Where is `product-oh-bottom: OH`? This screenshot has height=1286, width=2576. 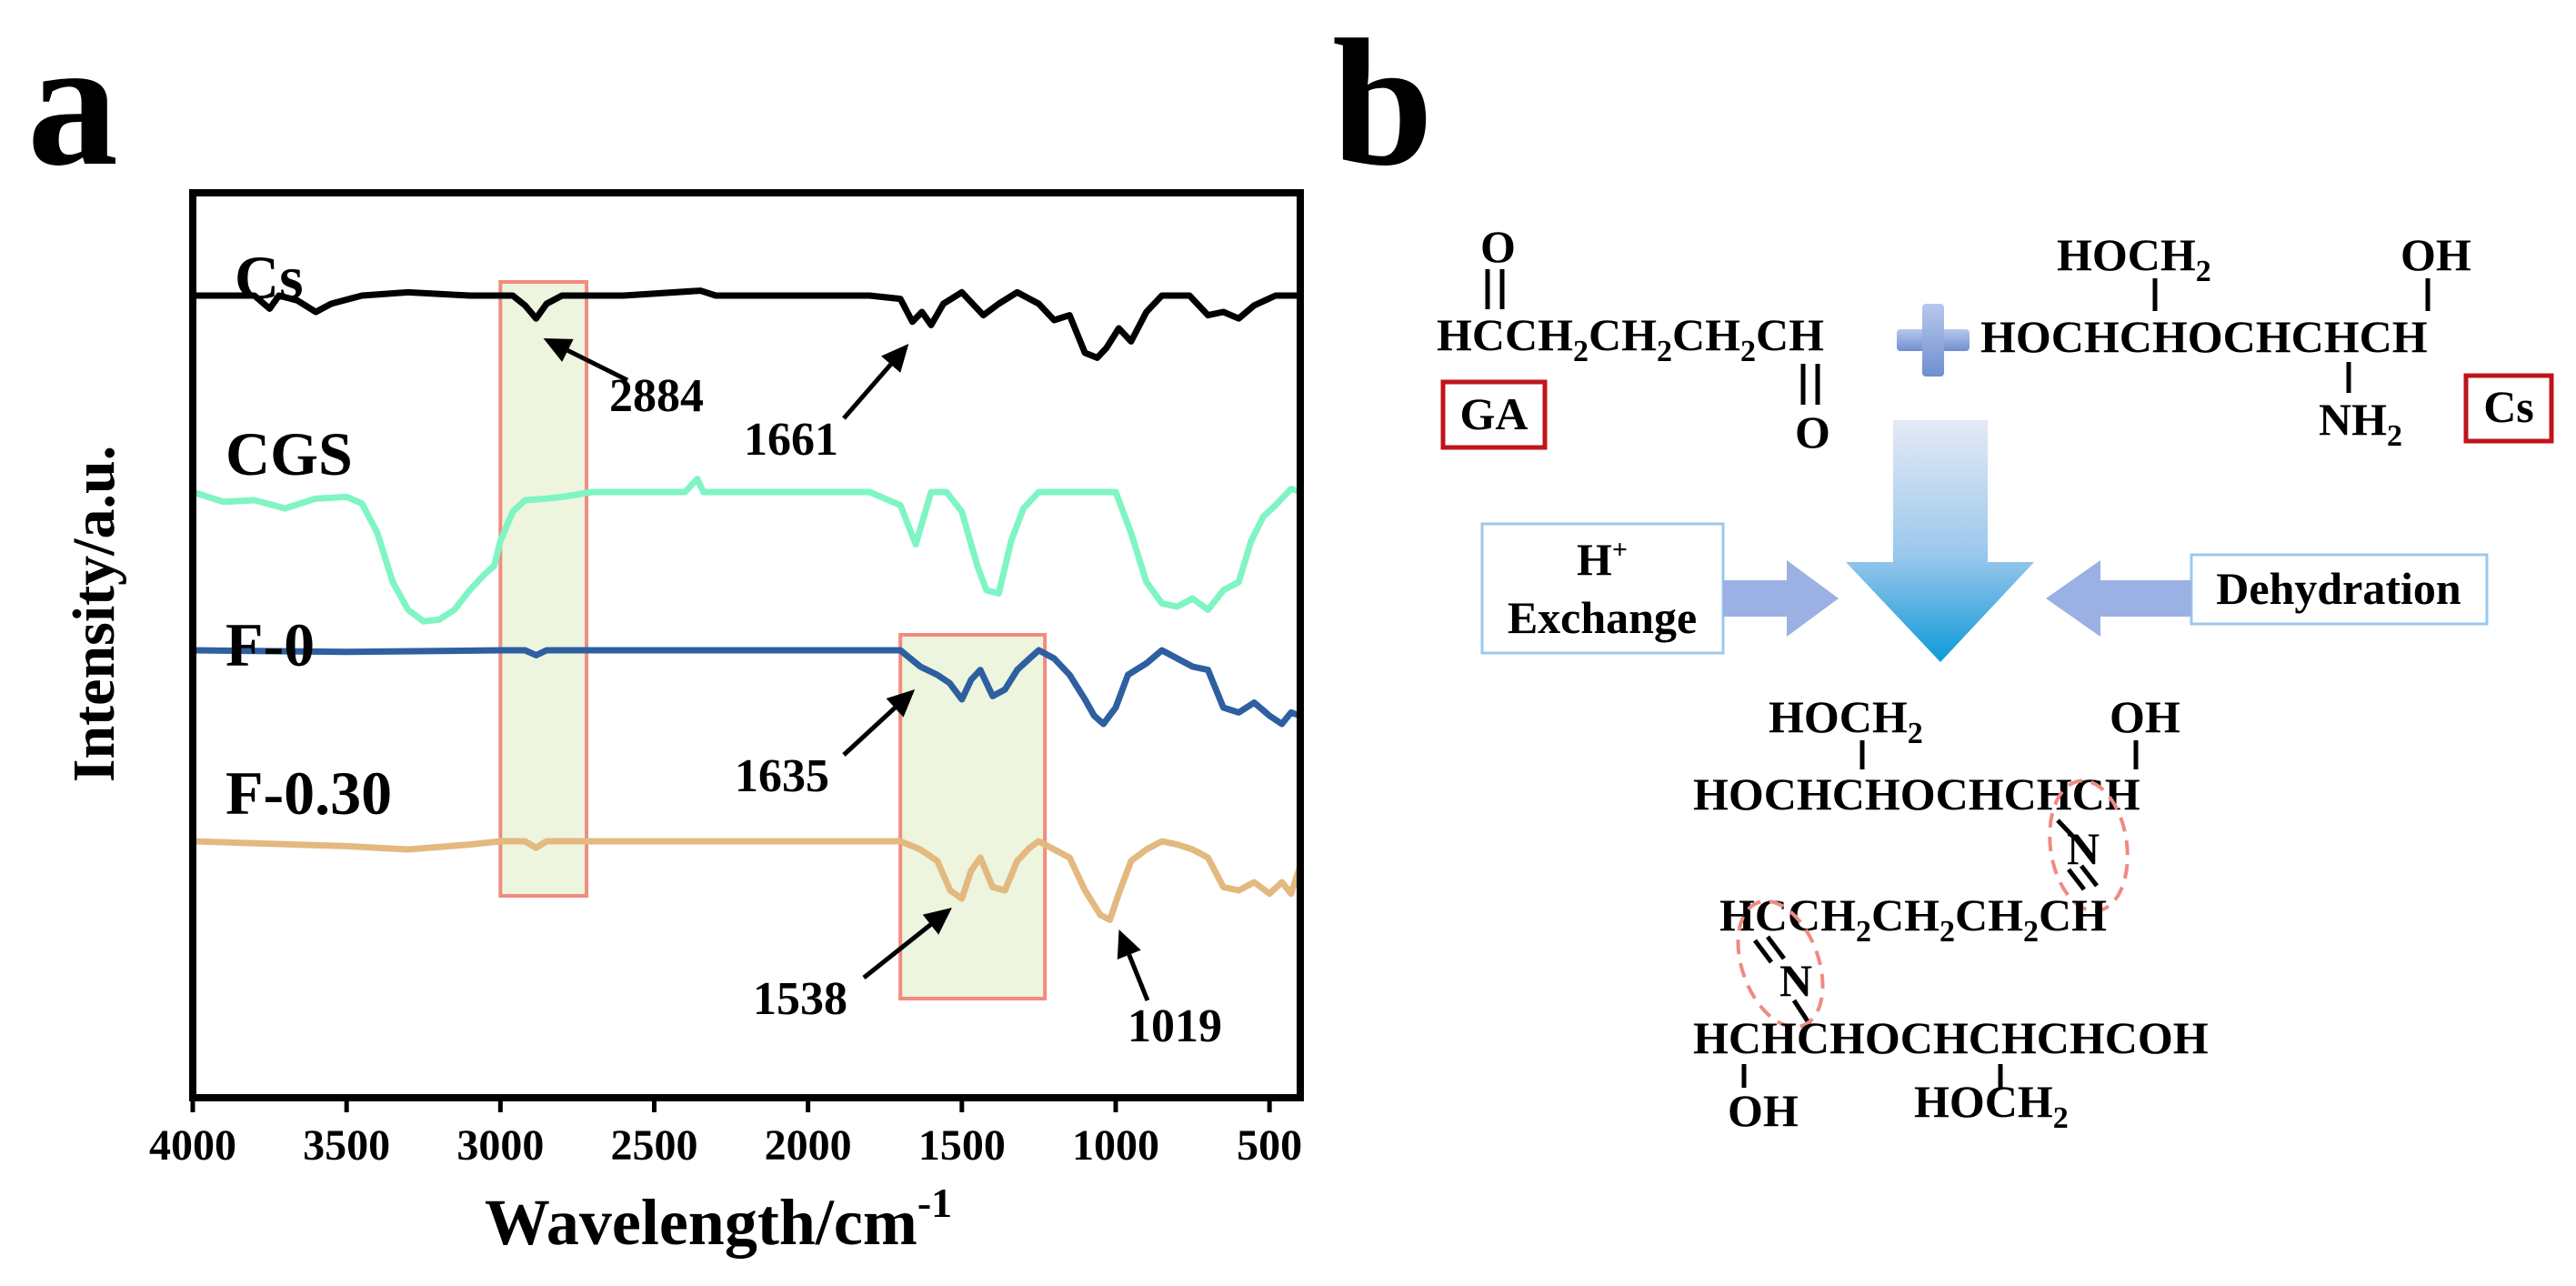
product-oh-bottom: OH is located at coordinates (1763, 1110).